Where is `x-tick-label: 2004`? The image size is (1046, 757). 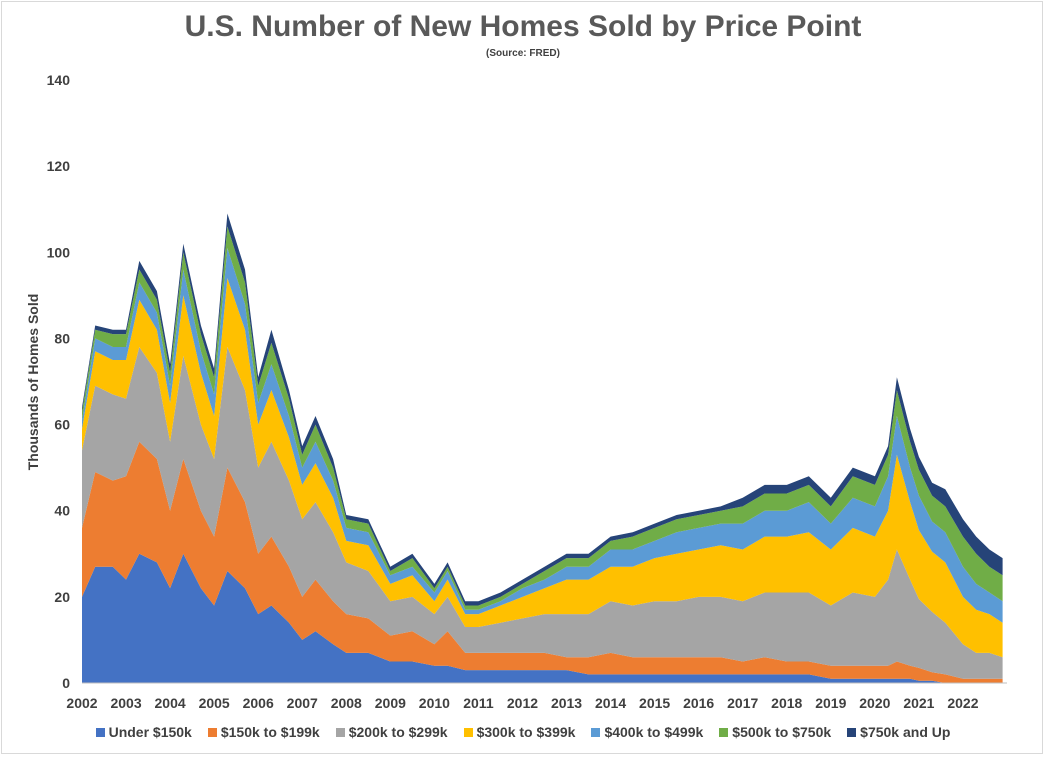
x-tick-label: 2004 is located at coordinates (170, 703).